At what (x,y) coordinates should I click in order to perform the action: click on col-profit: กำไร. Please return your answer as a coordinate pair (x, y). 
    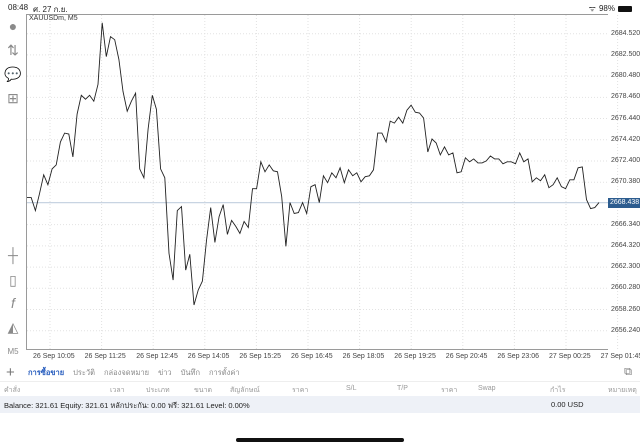
    Looking at the image, I should click on (558, 390).